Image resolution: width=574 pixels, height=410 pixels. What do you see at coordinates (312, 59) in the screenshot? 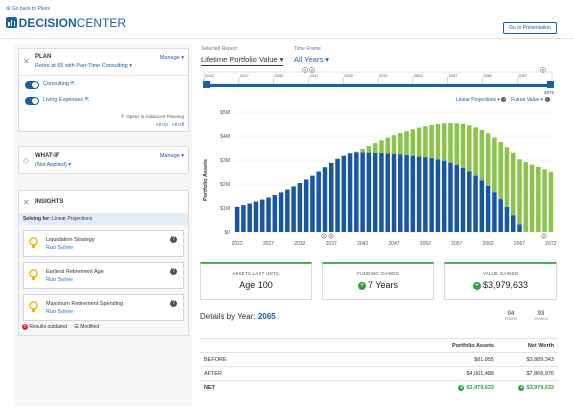
I see `time-frame-dropdown: All Years ▾` at bounding box center [312, 59].